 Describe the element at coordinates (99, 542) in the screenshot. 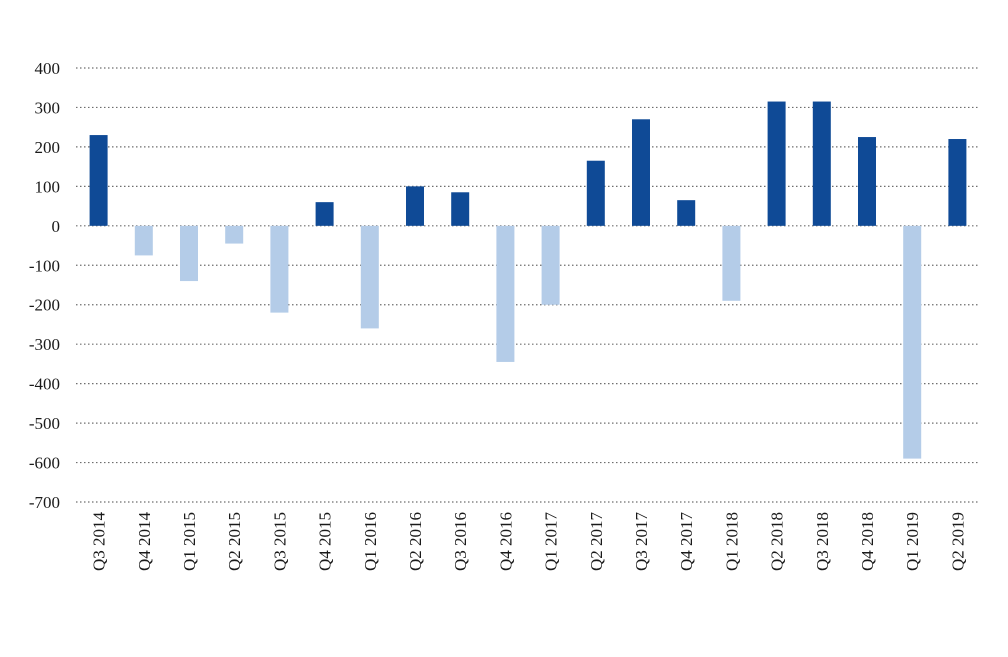

I see `x-tick-label: Q3 2014` at that location.